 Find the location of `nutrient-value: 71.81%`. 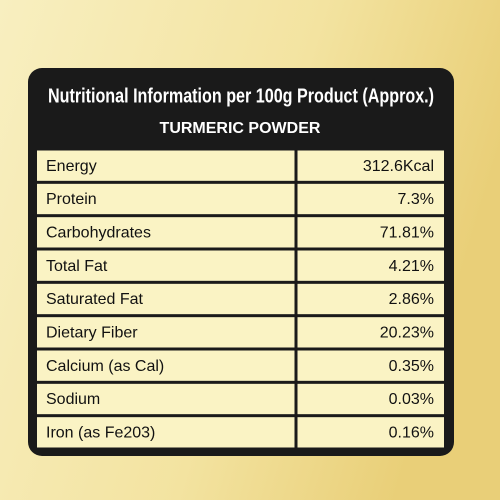

nutrient-value: 71.81% is located at coordinates (407, 233).